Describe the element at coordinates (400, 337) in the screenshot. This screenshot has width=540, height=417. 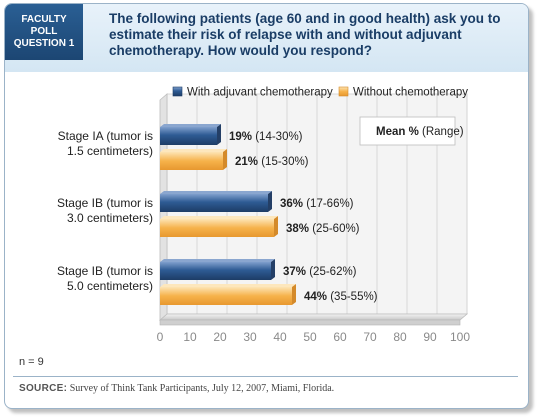
I see `x-tick-label: 80` at that location.